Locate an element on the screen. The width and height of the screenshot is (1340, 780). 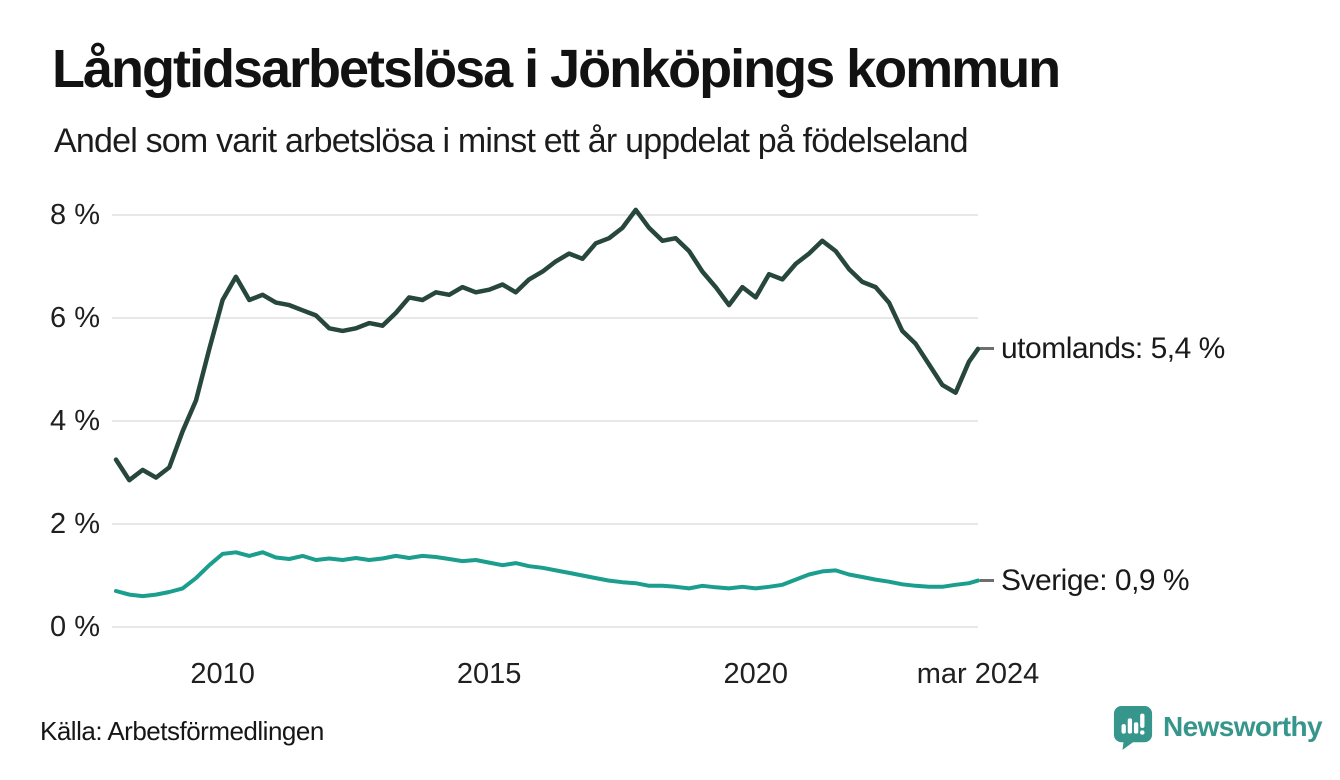
y-axis-tick-2: 2 % is located at coordinates (75, 524).